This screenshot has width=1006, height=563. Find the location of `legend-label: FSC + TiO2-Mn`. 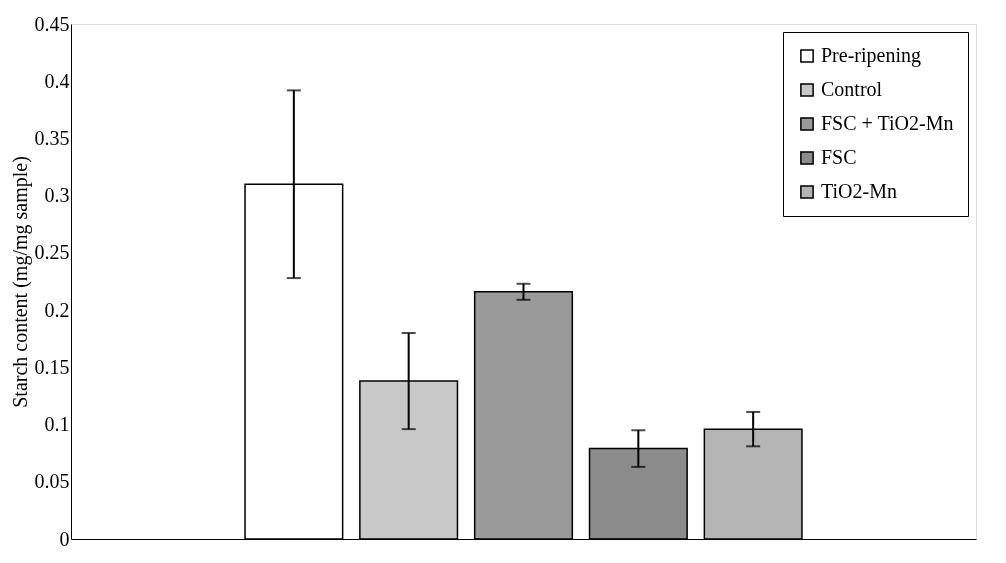

legend-label: FSC + TiO2-Mn is located at coordinates (887, 123).